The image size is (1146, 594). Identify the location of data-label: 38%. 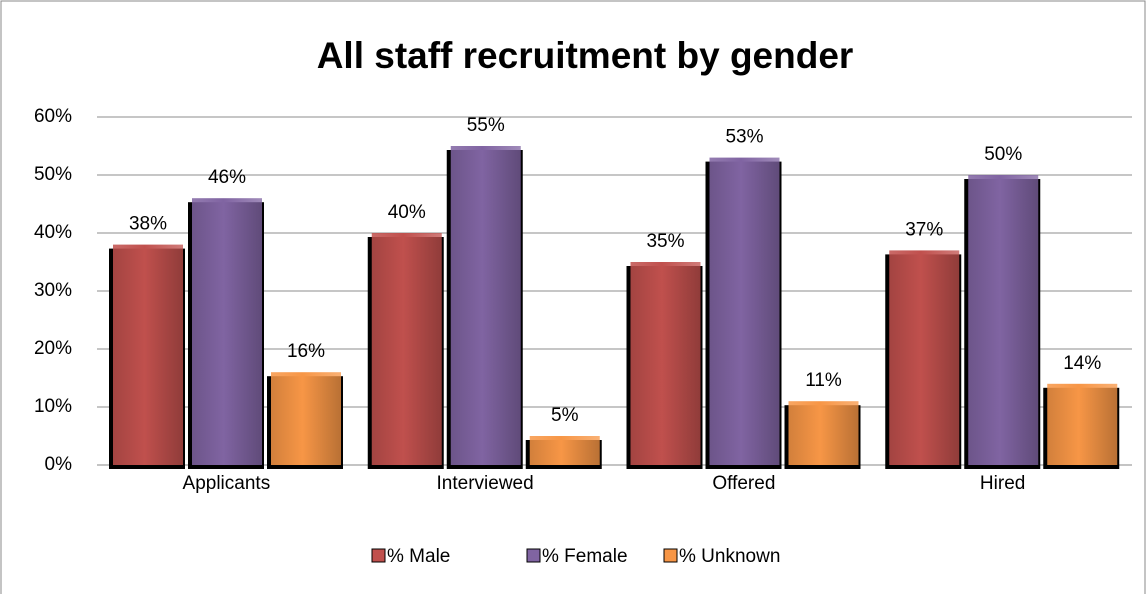
(148, 224).